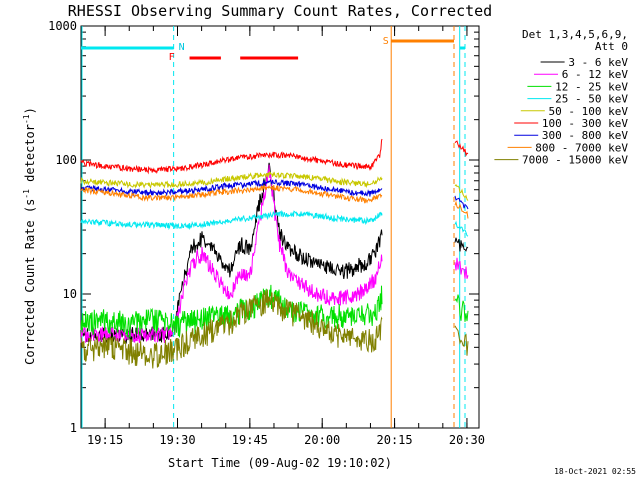 The image size is (640, 480). What do you see at coordinates (595, 471) in the screenshot?
I see `footer-timestamp: 18-Oct-2021 02:55` at bounding box center [595, 471].